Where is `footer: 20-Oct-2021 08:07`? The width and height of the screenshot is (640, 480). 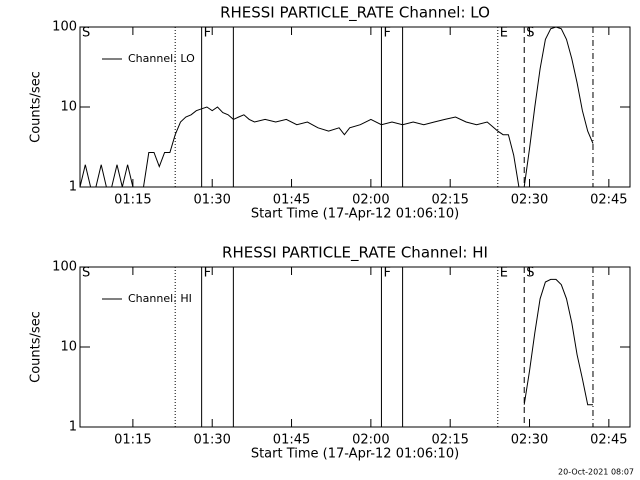
footer: 20-Oct-2021 08:07 is located at coordinates (596, 472).